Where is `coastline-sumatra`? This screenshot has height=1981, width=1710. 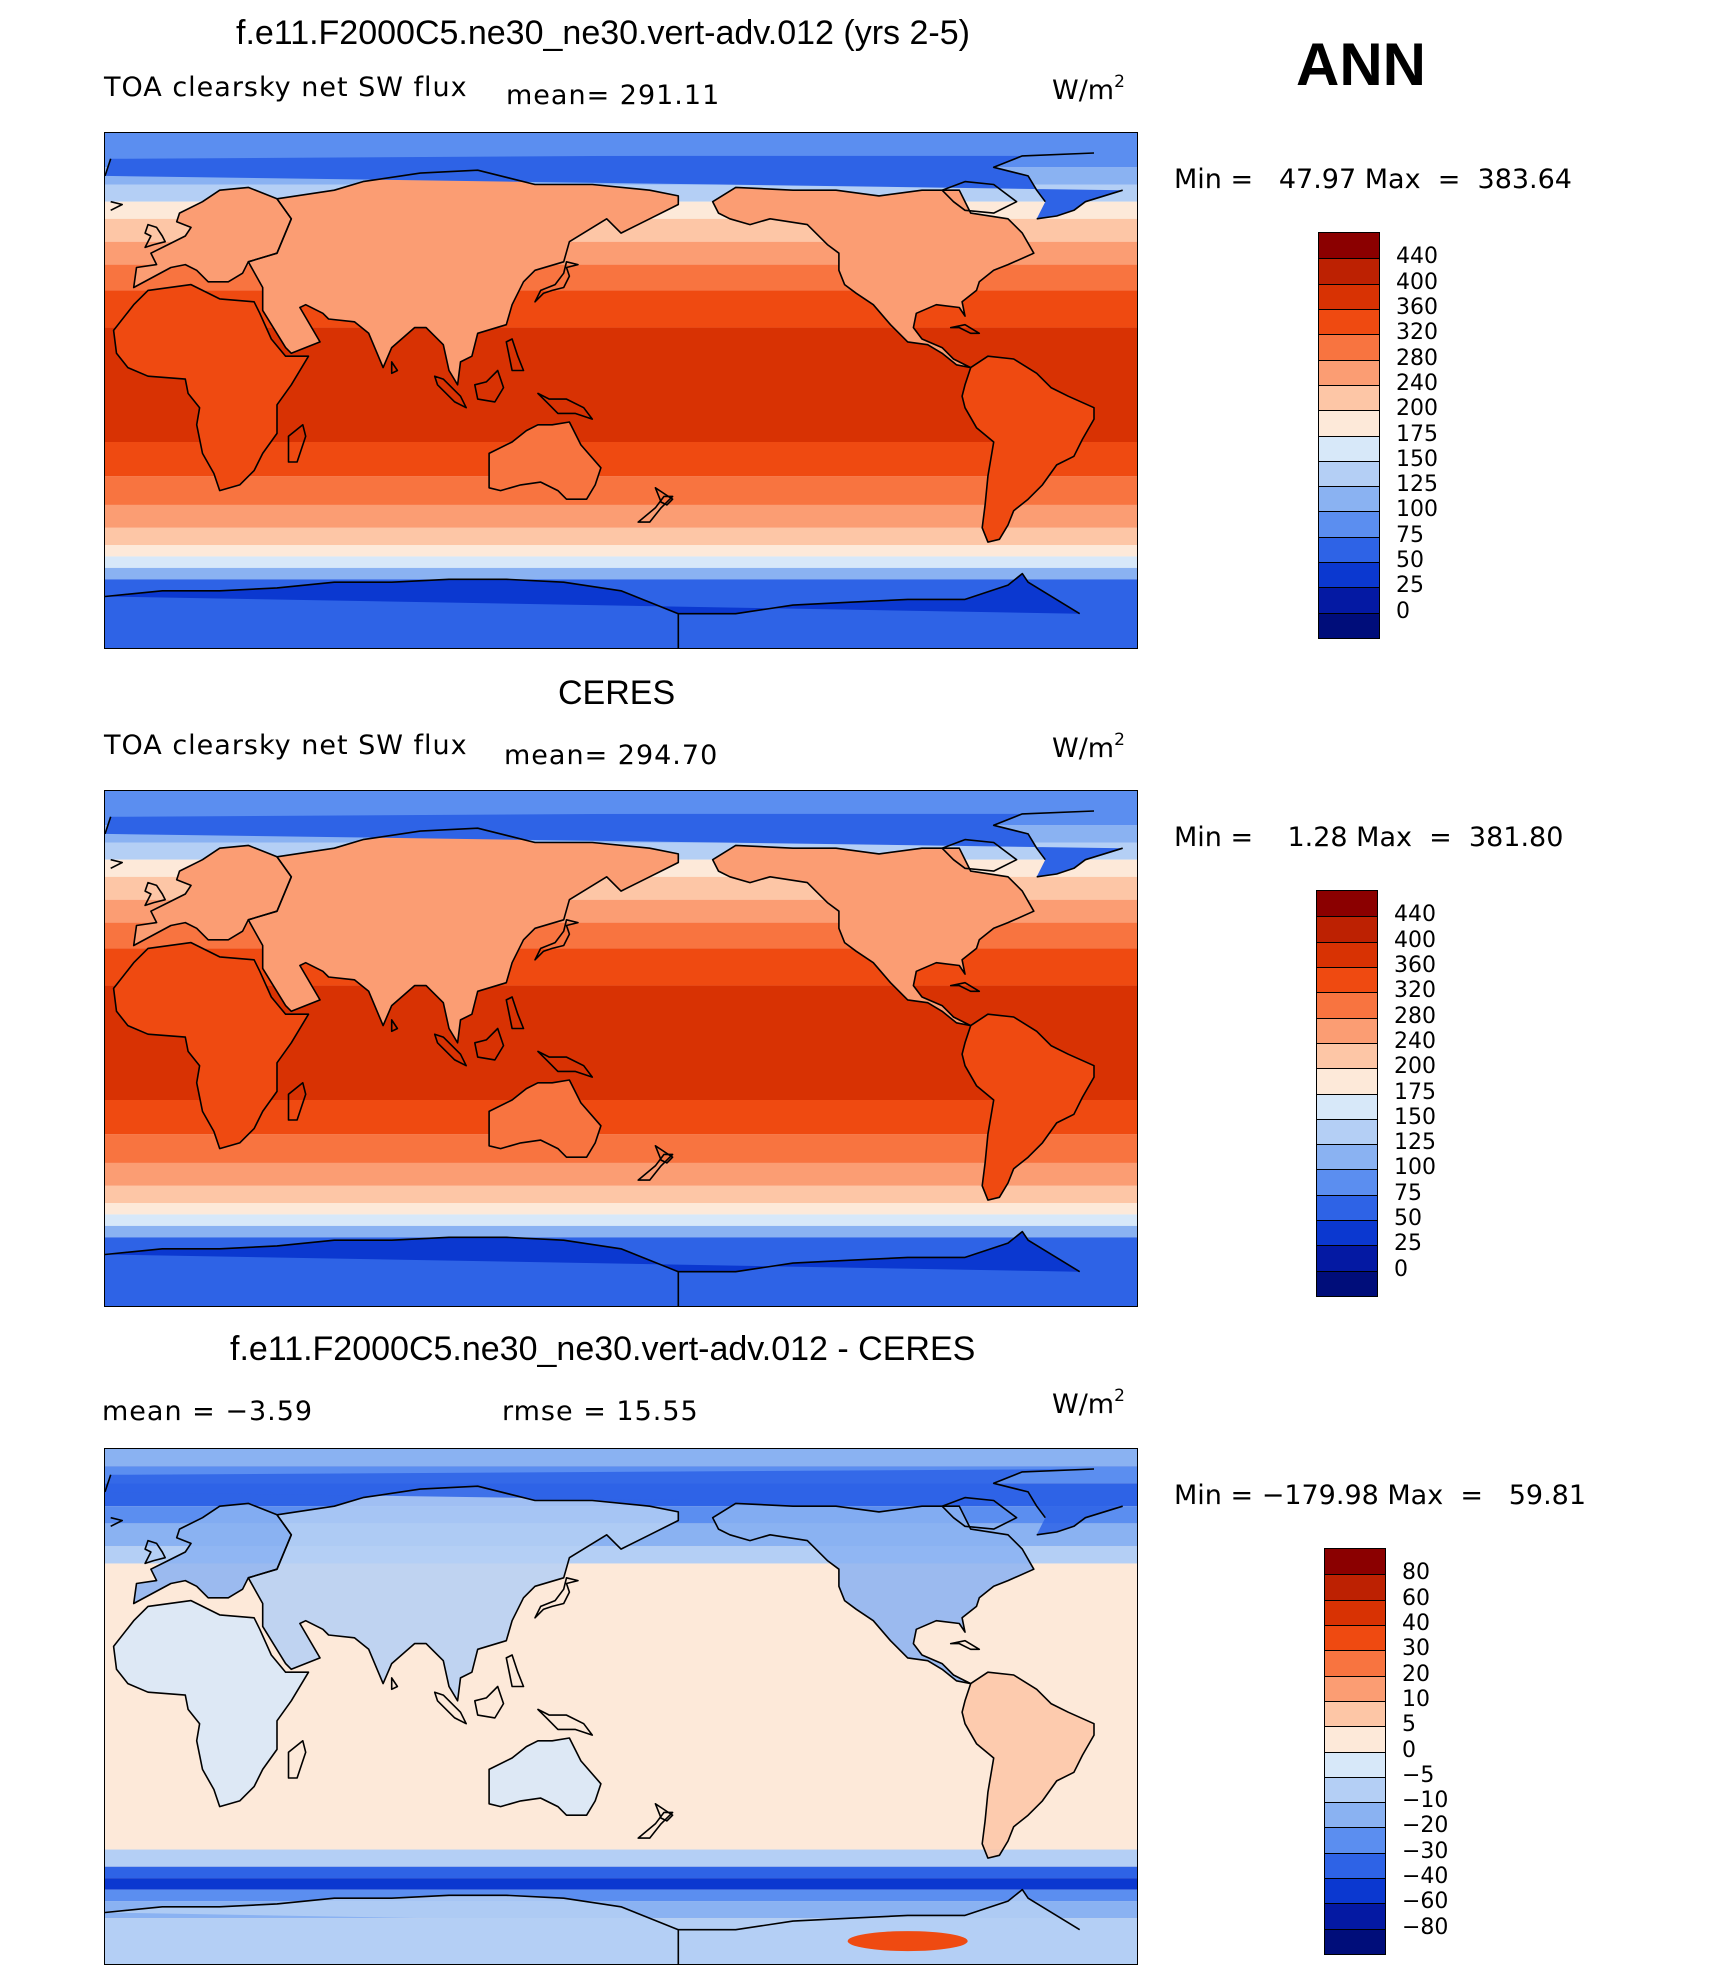 coastline-sumatra is located at coordinates (450, 1050).